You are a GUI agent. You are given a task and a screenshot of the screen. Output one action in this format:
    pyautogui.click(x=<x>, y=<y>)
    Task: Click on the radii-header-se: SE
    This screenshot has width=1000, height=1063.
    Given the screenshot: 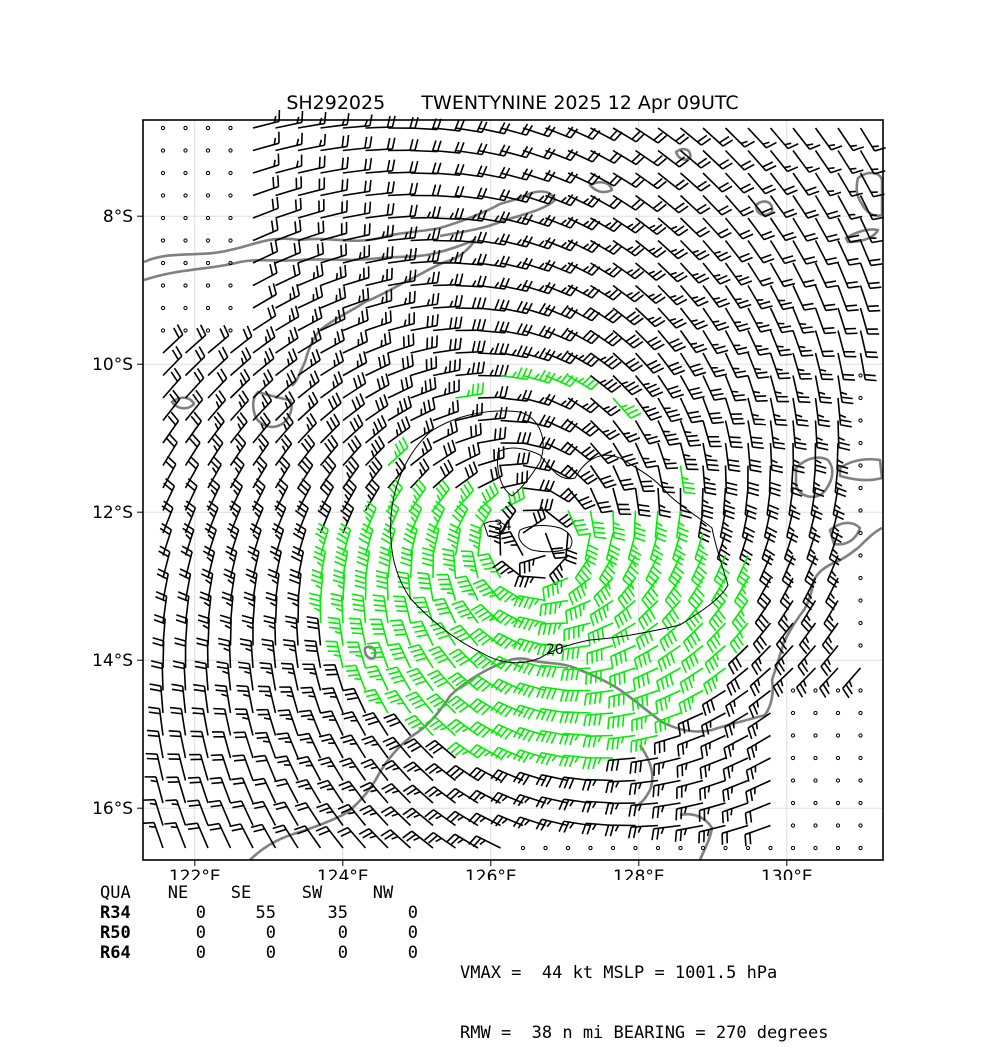 What is the action you would take?
    pyautogui.click(x=241, y=893)
    